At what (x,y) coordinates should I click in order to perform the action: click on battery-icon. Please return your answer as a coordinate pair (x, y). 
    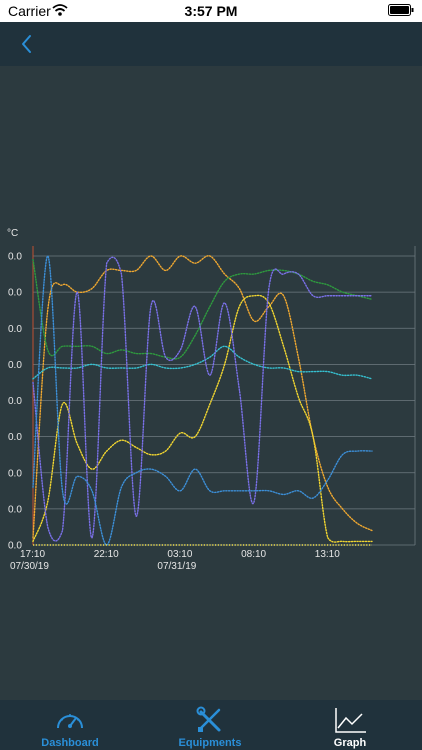
    Looking at the image, I should click on (401, 10).